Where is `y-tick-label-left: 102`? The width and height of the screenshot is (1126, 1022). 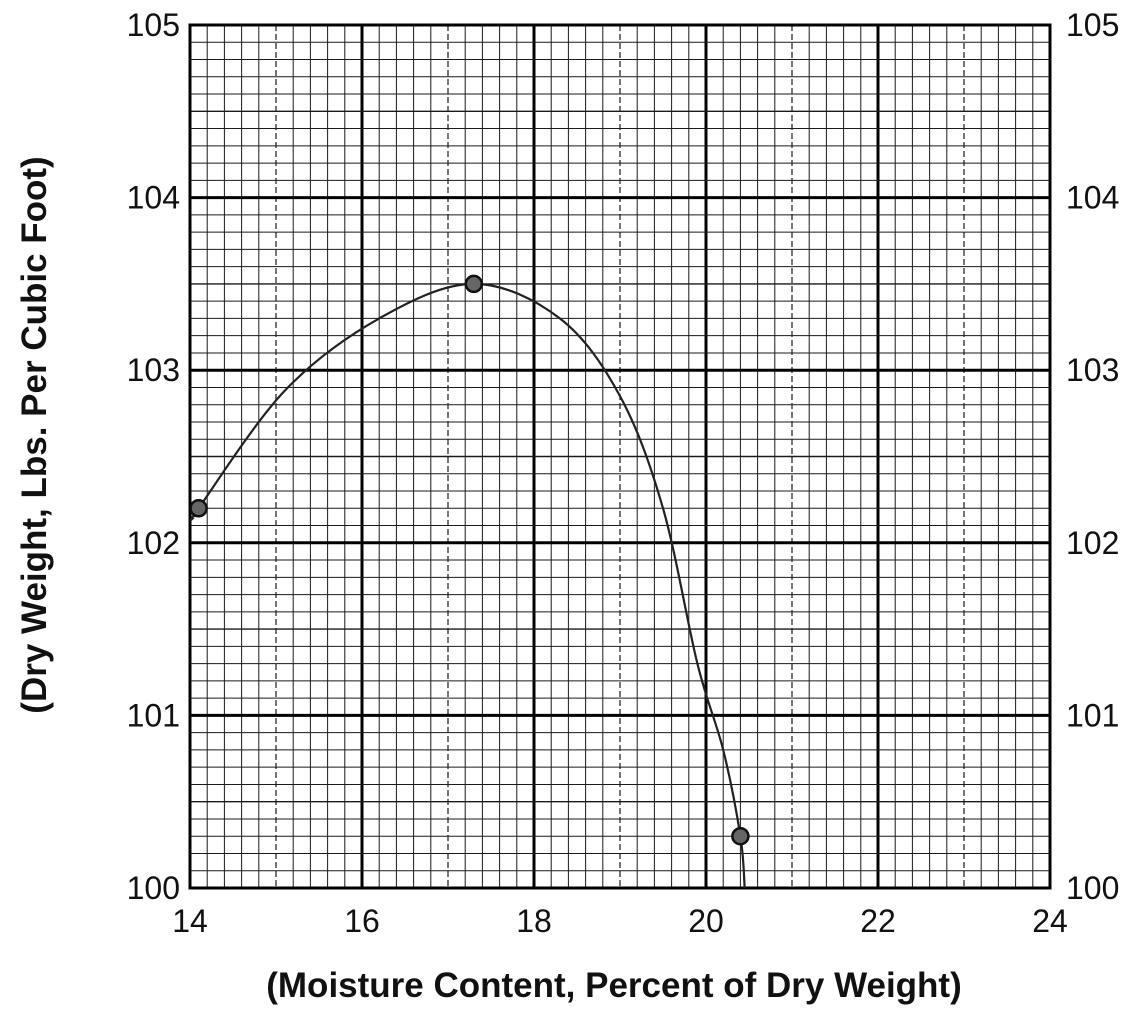
y-tick-label-left: 102 is located at coordinates (153, 543).